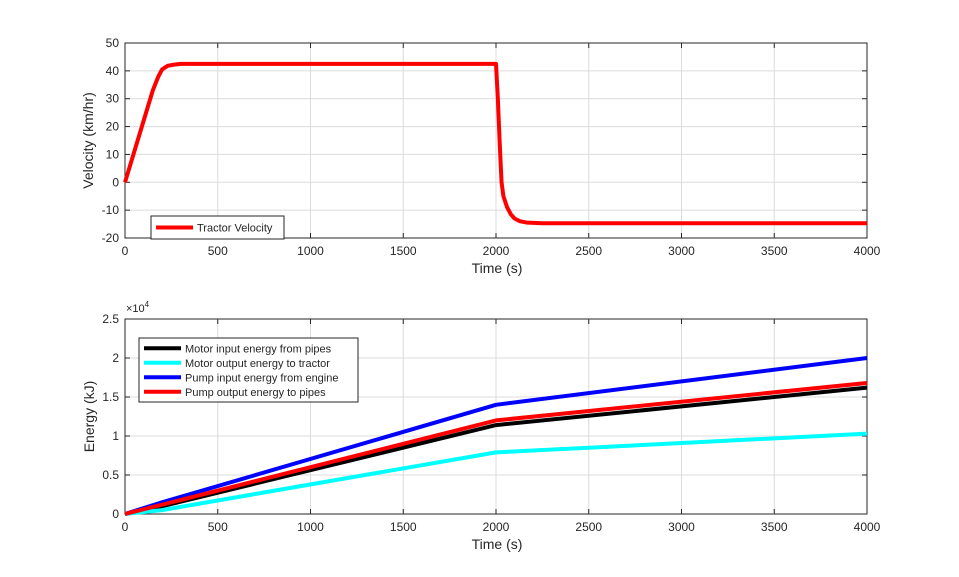 The width and height of the screenshot is (959, 577). What do you see at coordinates (310, 527) in the screenshot?
I see `energy-x-tick-label: 1000` at bounding box center [310, 527].